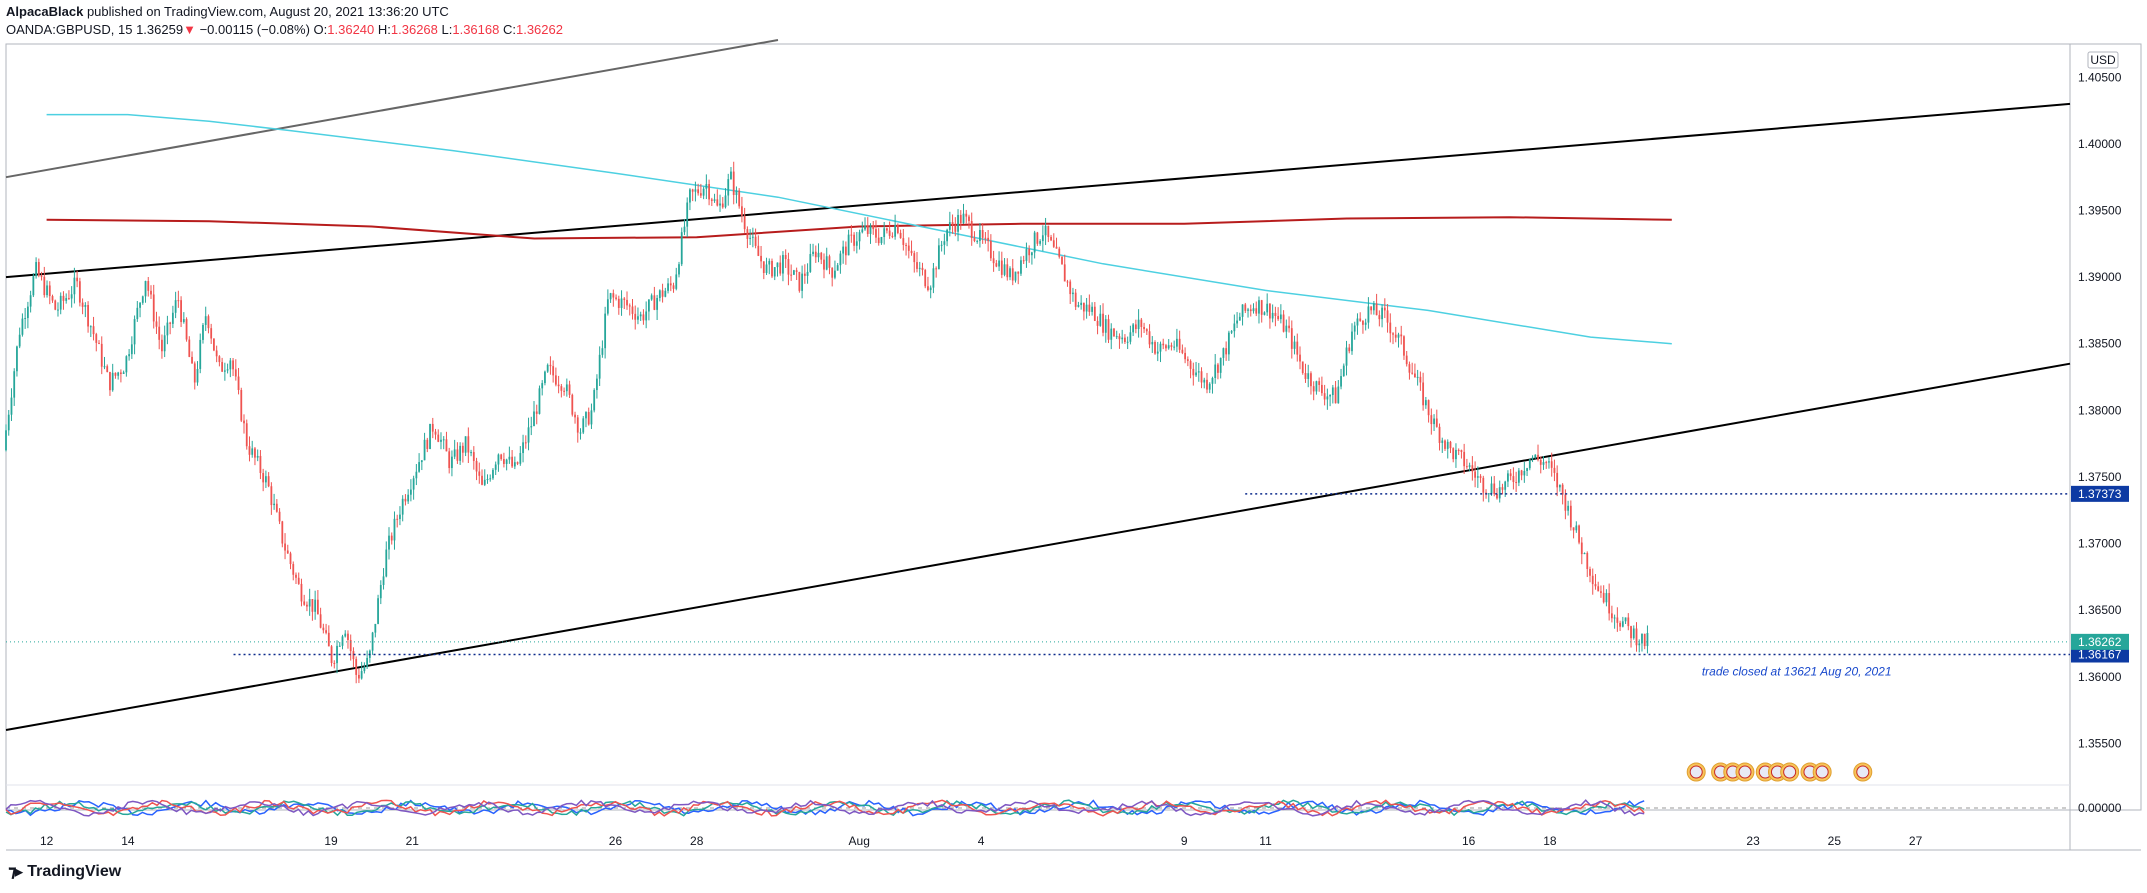 The image size is (2147, 893). I want to click on tradingview-brand: ⁊▸ TradingView, so click(64, 872).